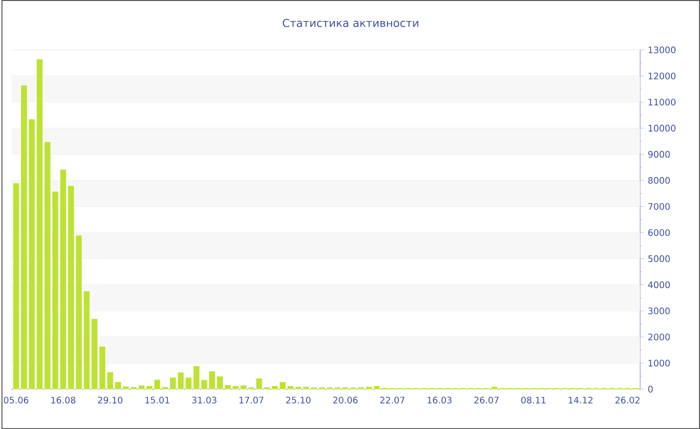  Describe the element at coordinates (486, 400) in the screenshot. I see `x-tick-label: 26.07` at that location.